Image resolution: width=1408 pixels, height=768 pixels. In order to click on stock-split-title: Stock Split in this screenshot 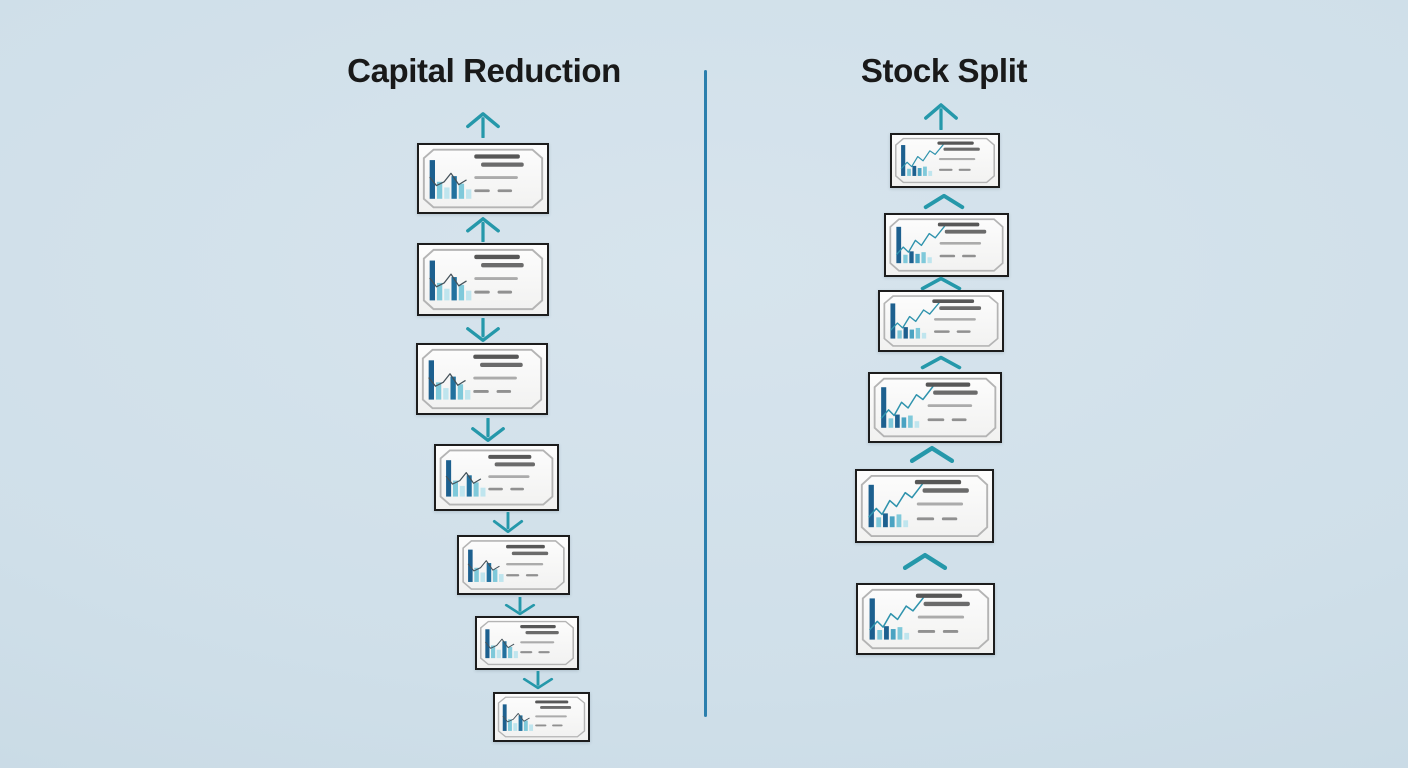, I will do `click(944, 70)`.